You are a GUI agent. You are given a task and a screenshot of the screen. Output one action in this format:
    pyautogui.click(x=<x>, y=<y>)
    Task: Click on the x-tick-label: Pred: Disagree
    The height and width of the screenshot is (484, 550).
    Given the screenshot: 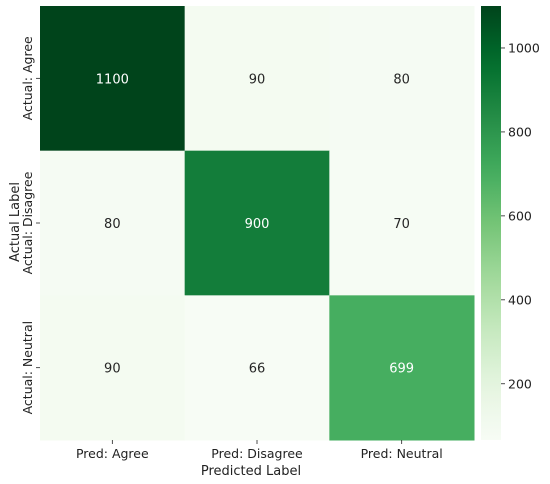 What is the action you would take?
    pyautogui.click(x=257, y=453)
    